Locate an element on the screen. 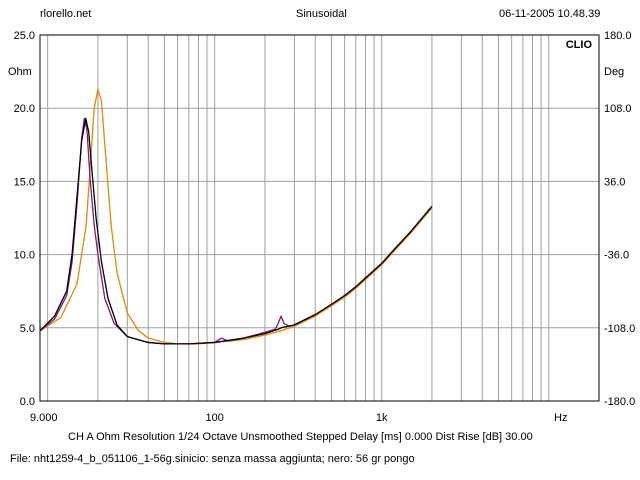 This screenshot has height=480, width=640. y-tick-label: 15.0 is located at coordinates (24, 182).